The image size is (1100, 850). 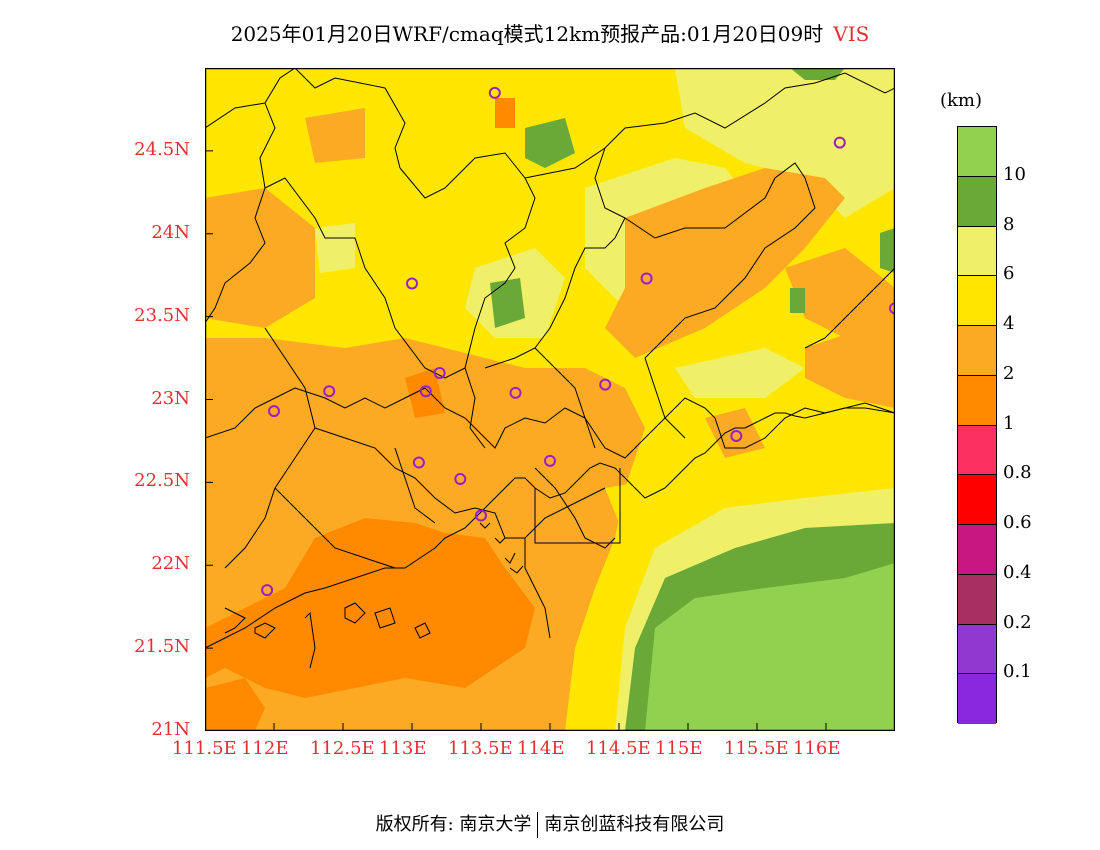 What do you see at coordinates (505, 113) in the screenshot?
I see `vis-zone-1-2-north-spot` at bounding box center [505, 113].